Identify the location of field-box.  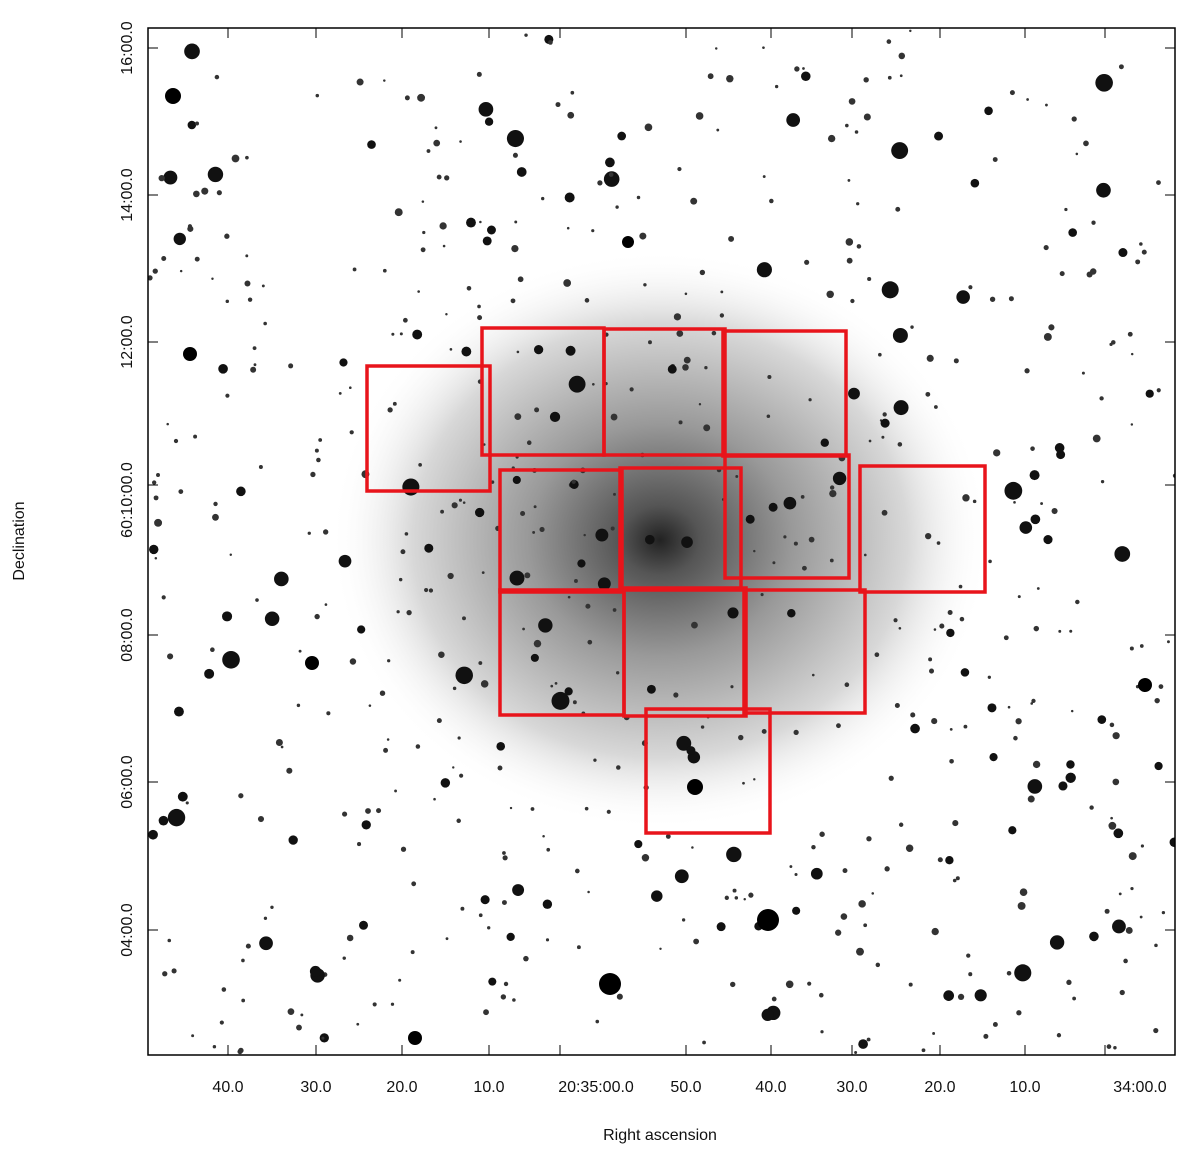
(708, 771).